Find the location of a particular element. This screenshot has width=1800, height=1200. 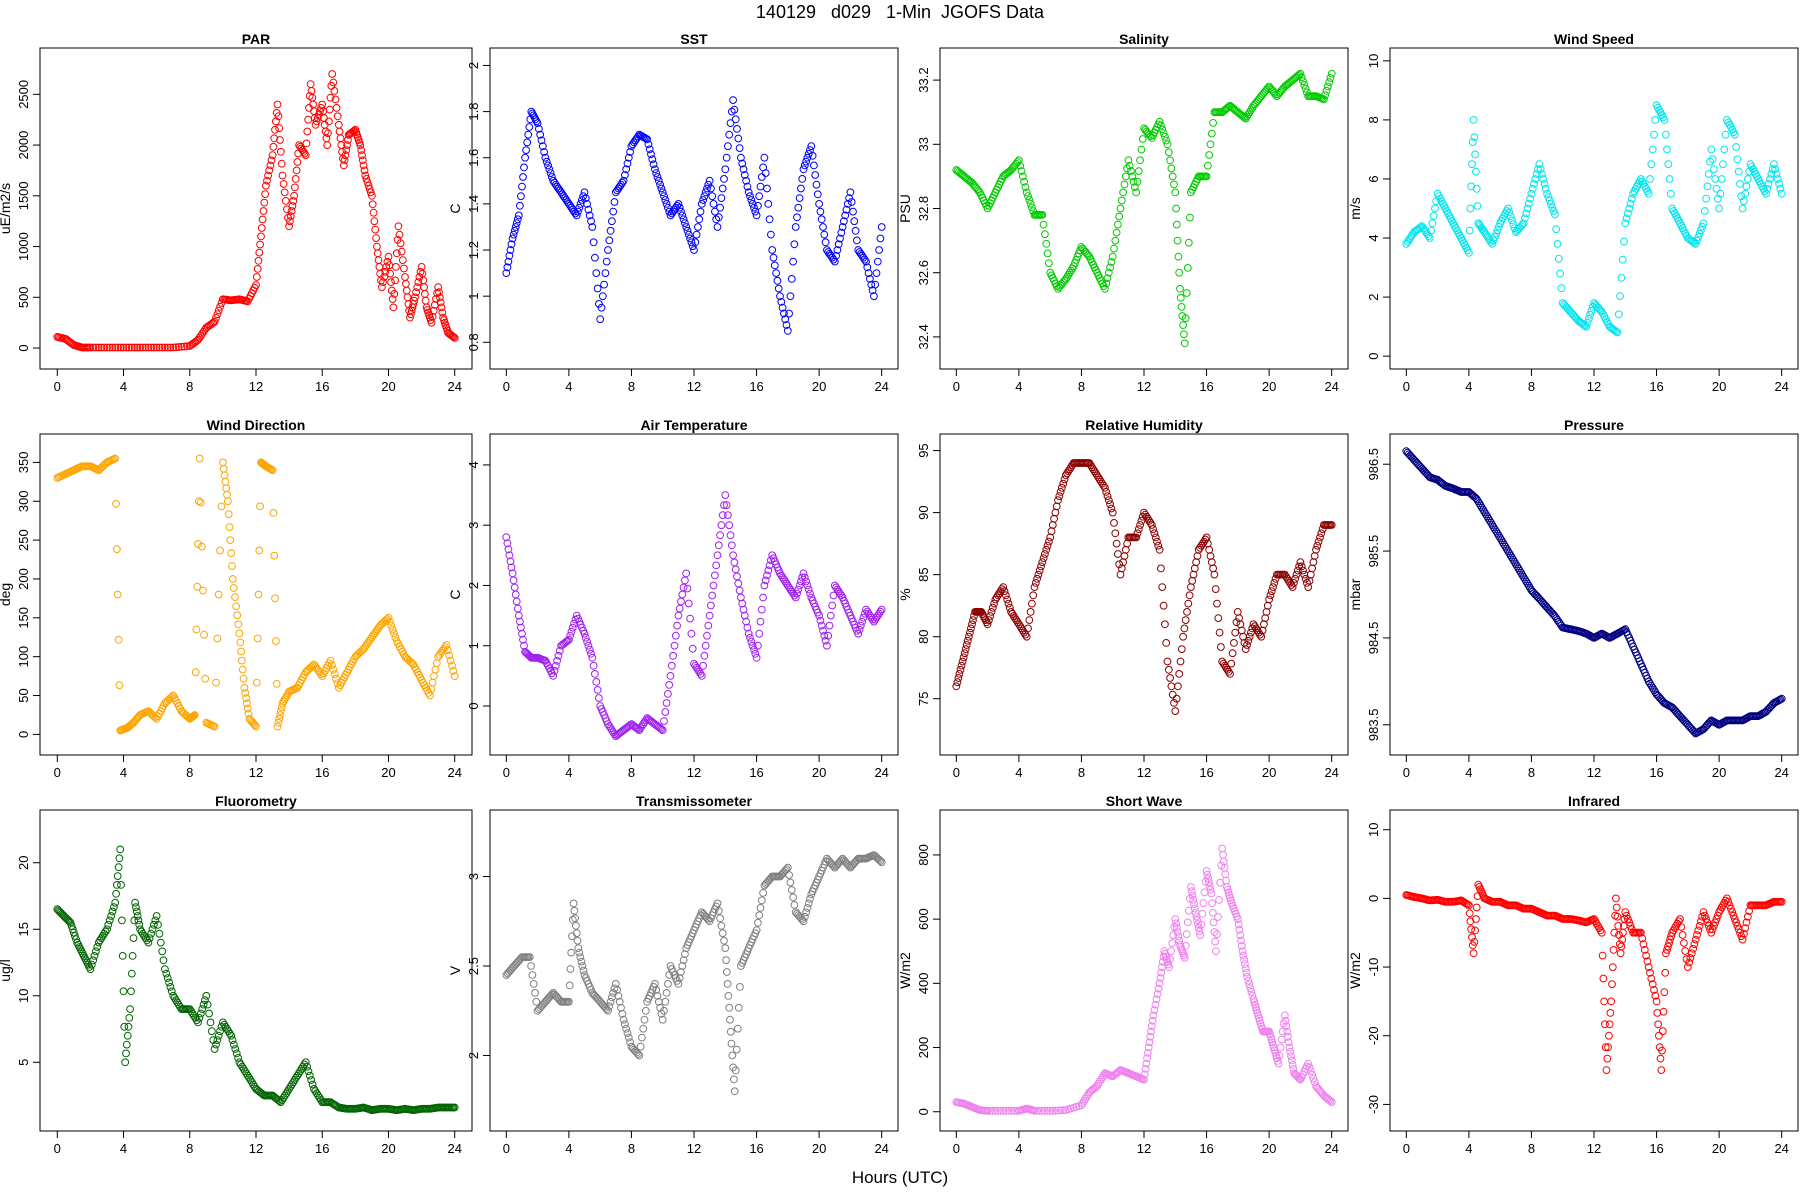

sst-x-tick-label: 12 is located at coordinates (694, 386).